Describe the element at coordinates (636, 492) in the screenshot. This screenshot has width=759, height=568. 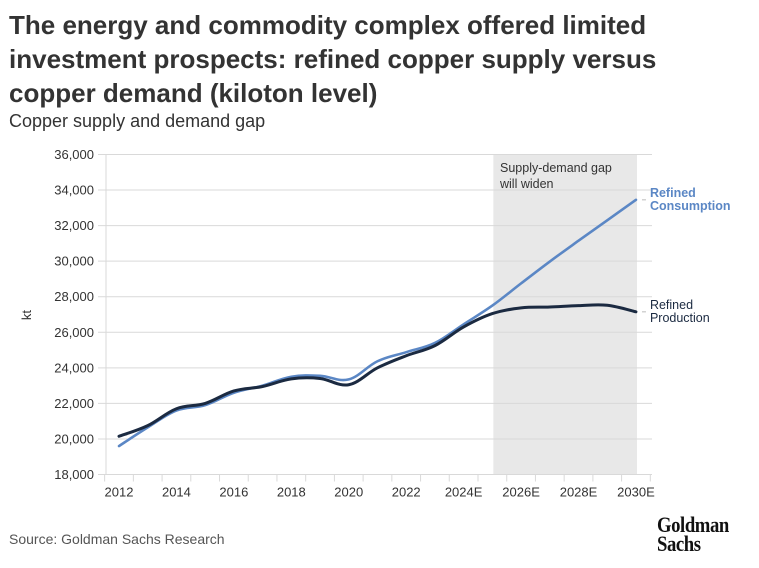
I see `x-tick-label: 2030E` at that location.